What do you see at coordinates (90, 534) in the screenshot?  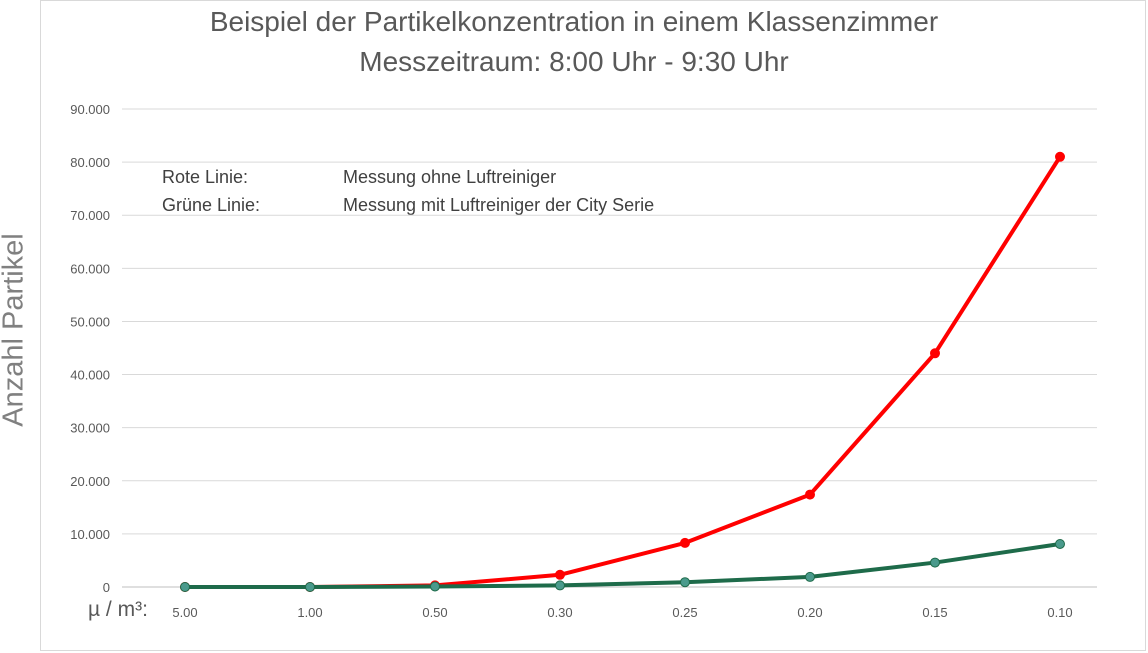 I see `y-tick-label: 10.000` at bounding box center [90, 534].